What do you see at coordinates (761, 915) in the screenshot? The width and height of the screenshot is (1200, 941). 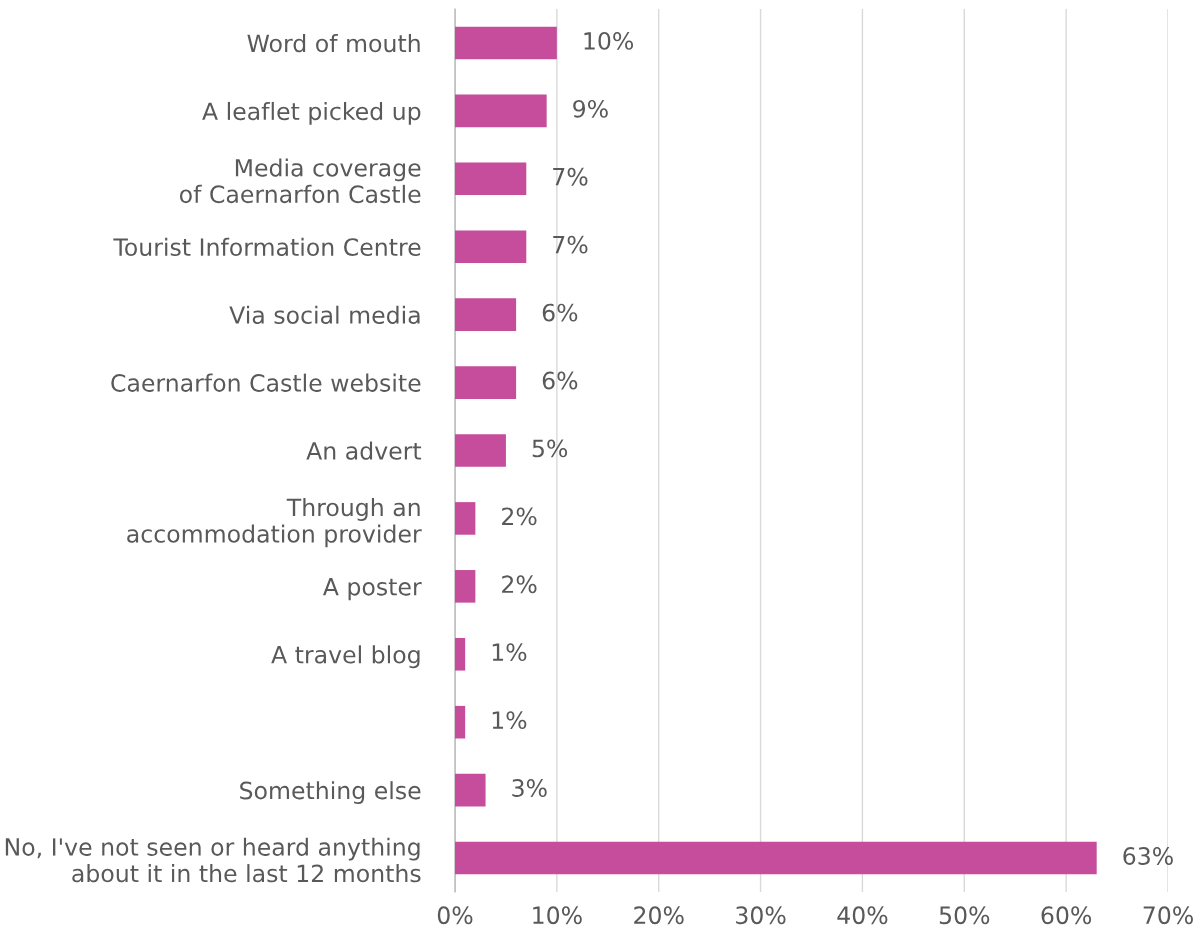 I see `x-tick-label: 30%` at bounding box center [761, 915].